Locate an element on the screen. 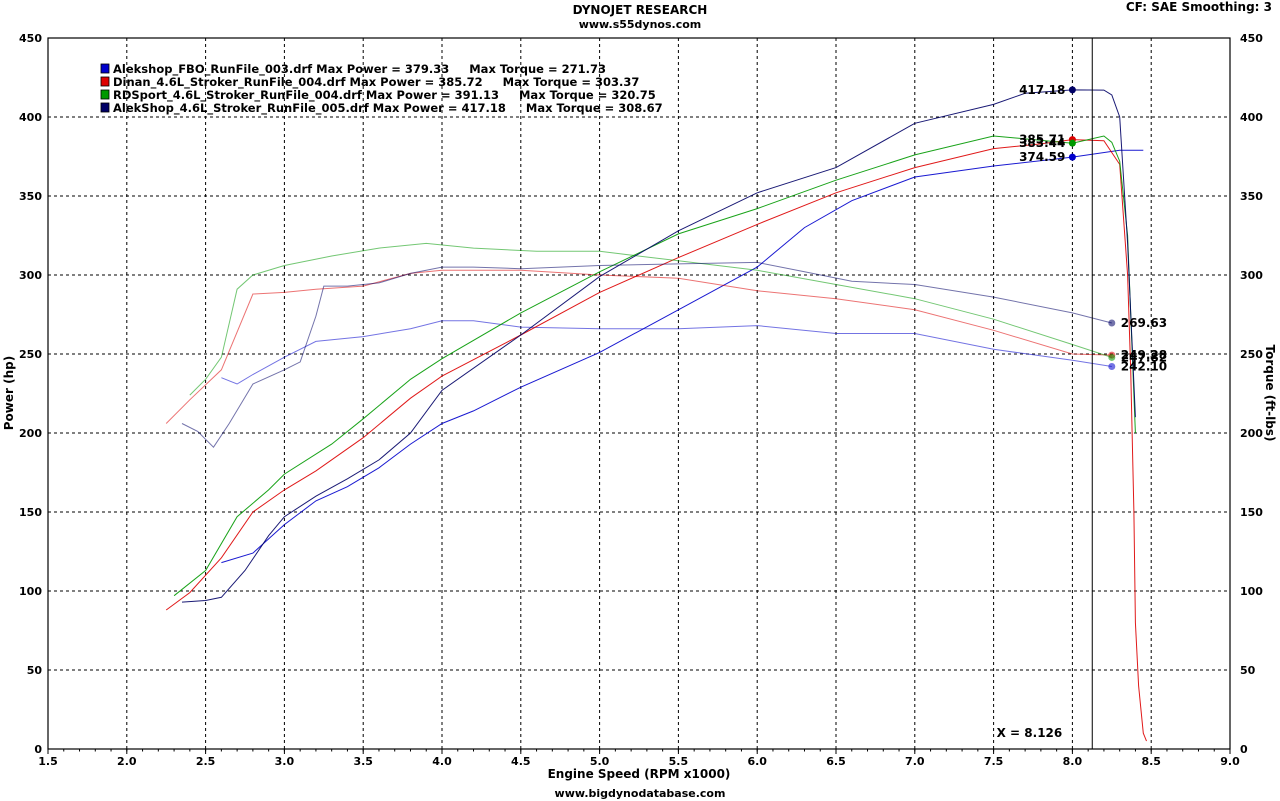  power-marker-label: 383.44 is located at coordinates (1042, 143).